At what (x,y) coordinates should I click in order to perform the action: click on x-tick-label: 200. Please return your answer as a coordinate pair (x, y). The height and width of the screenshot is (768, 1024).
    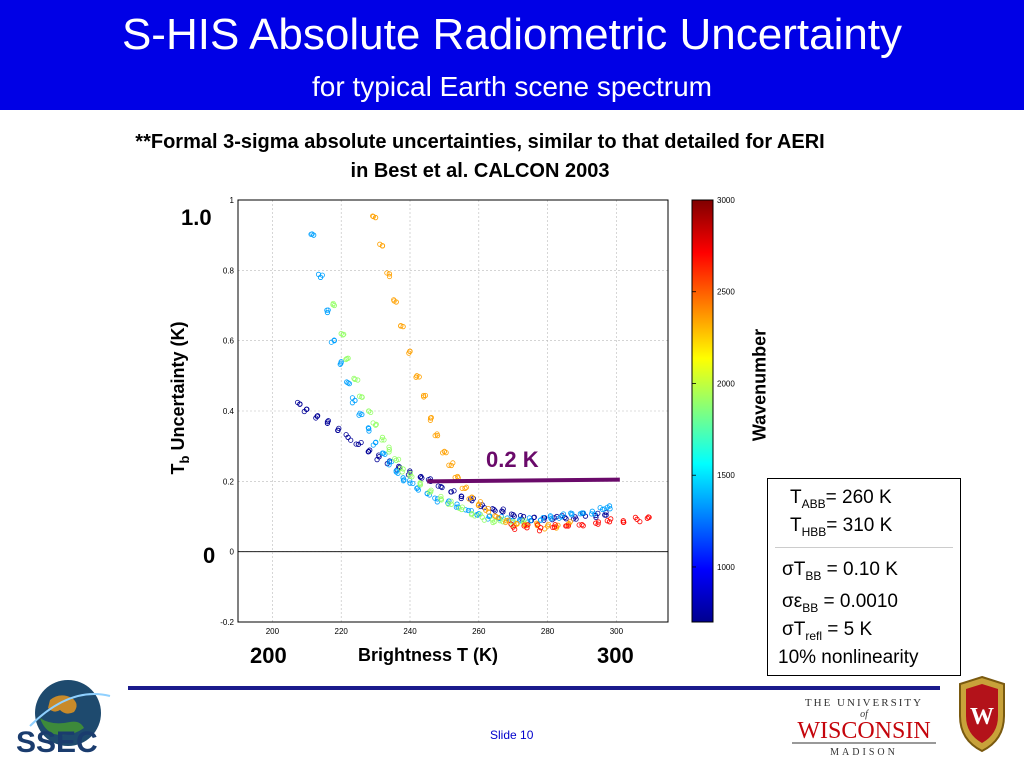
    Looking at the image, I should click on (273, 631).